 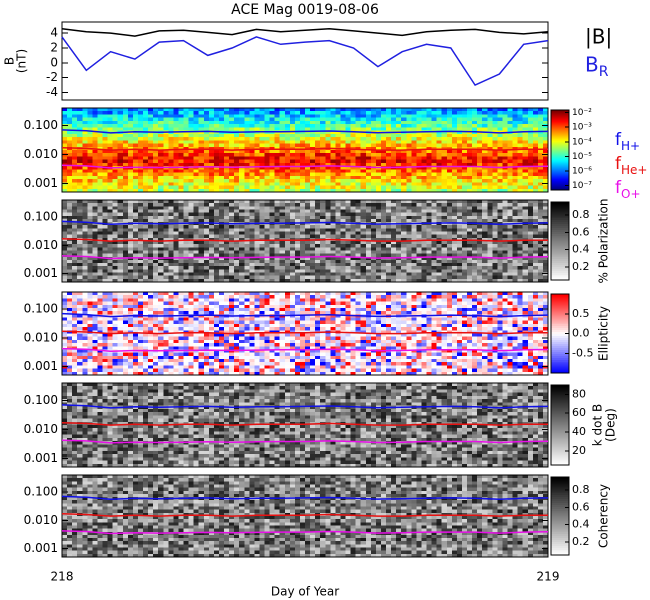 I want to click on y-axis-label: (nT), so click(x=22, y=61).